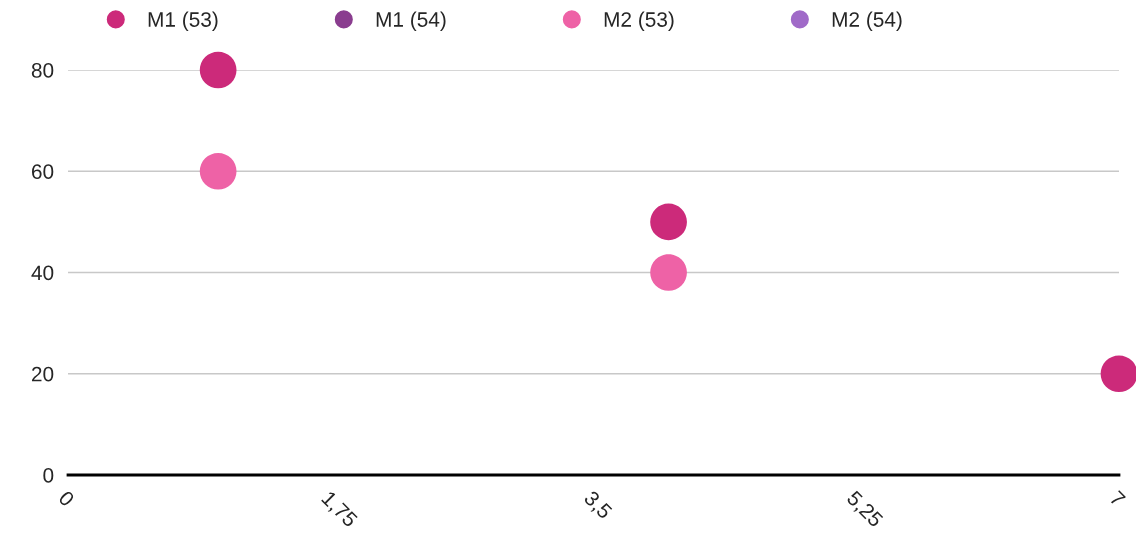 This screenshot has height=543, width=1136. What do you see at coordinates (339, 510) in the screenshot?
I see `x-tick-label: 1,75` at bounding box center [339, 510].